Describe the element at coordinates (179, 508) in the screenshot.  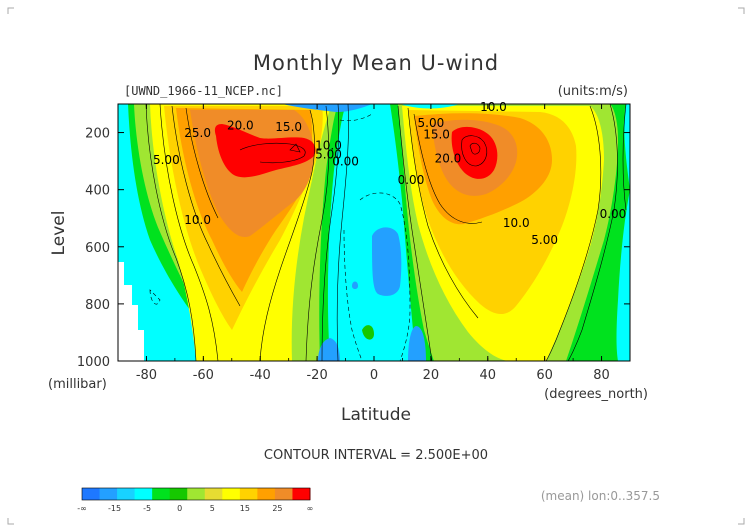
I see `colorbar-label: 0` at that location.